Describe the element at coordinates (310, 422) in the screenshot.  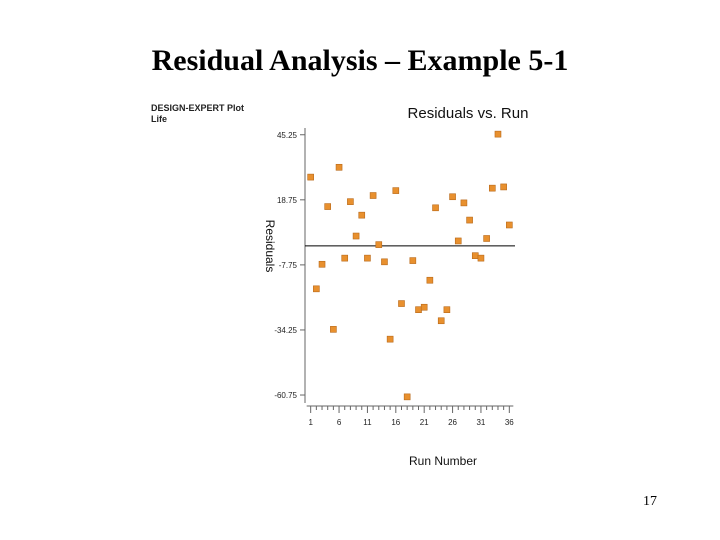
I see `x-tick-label: 1` at that location.